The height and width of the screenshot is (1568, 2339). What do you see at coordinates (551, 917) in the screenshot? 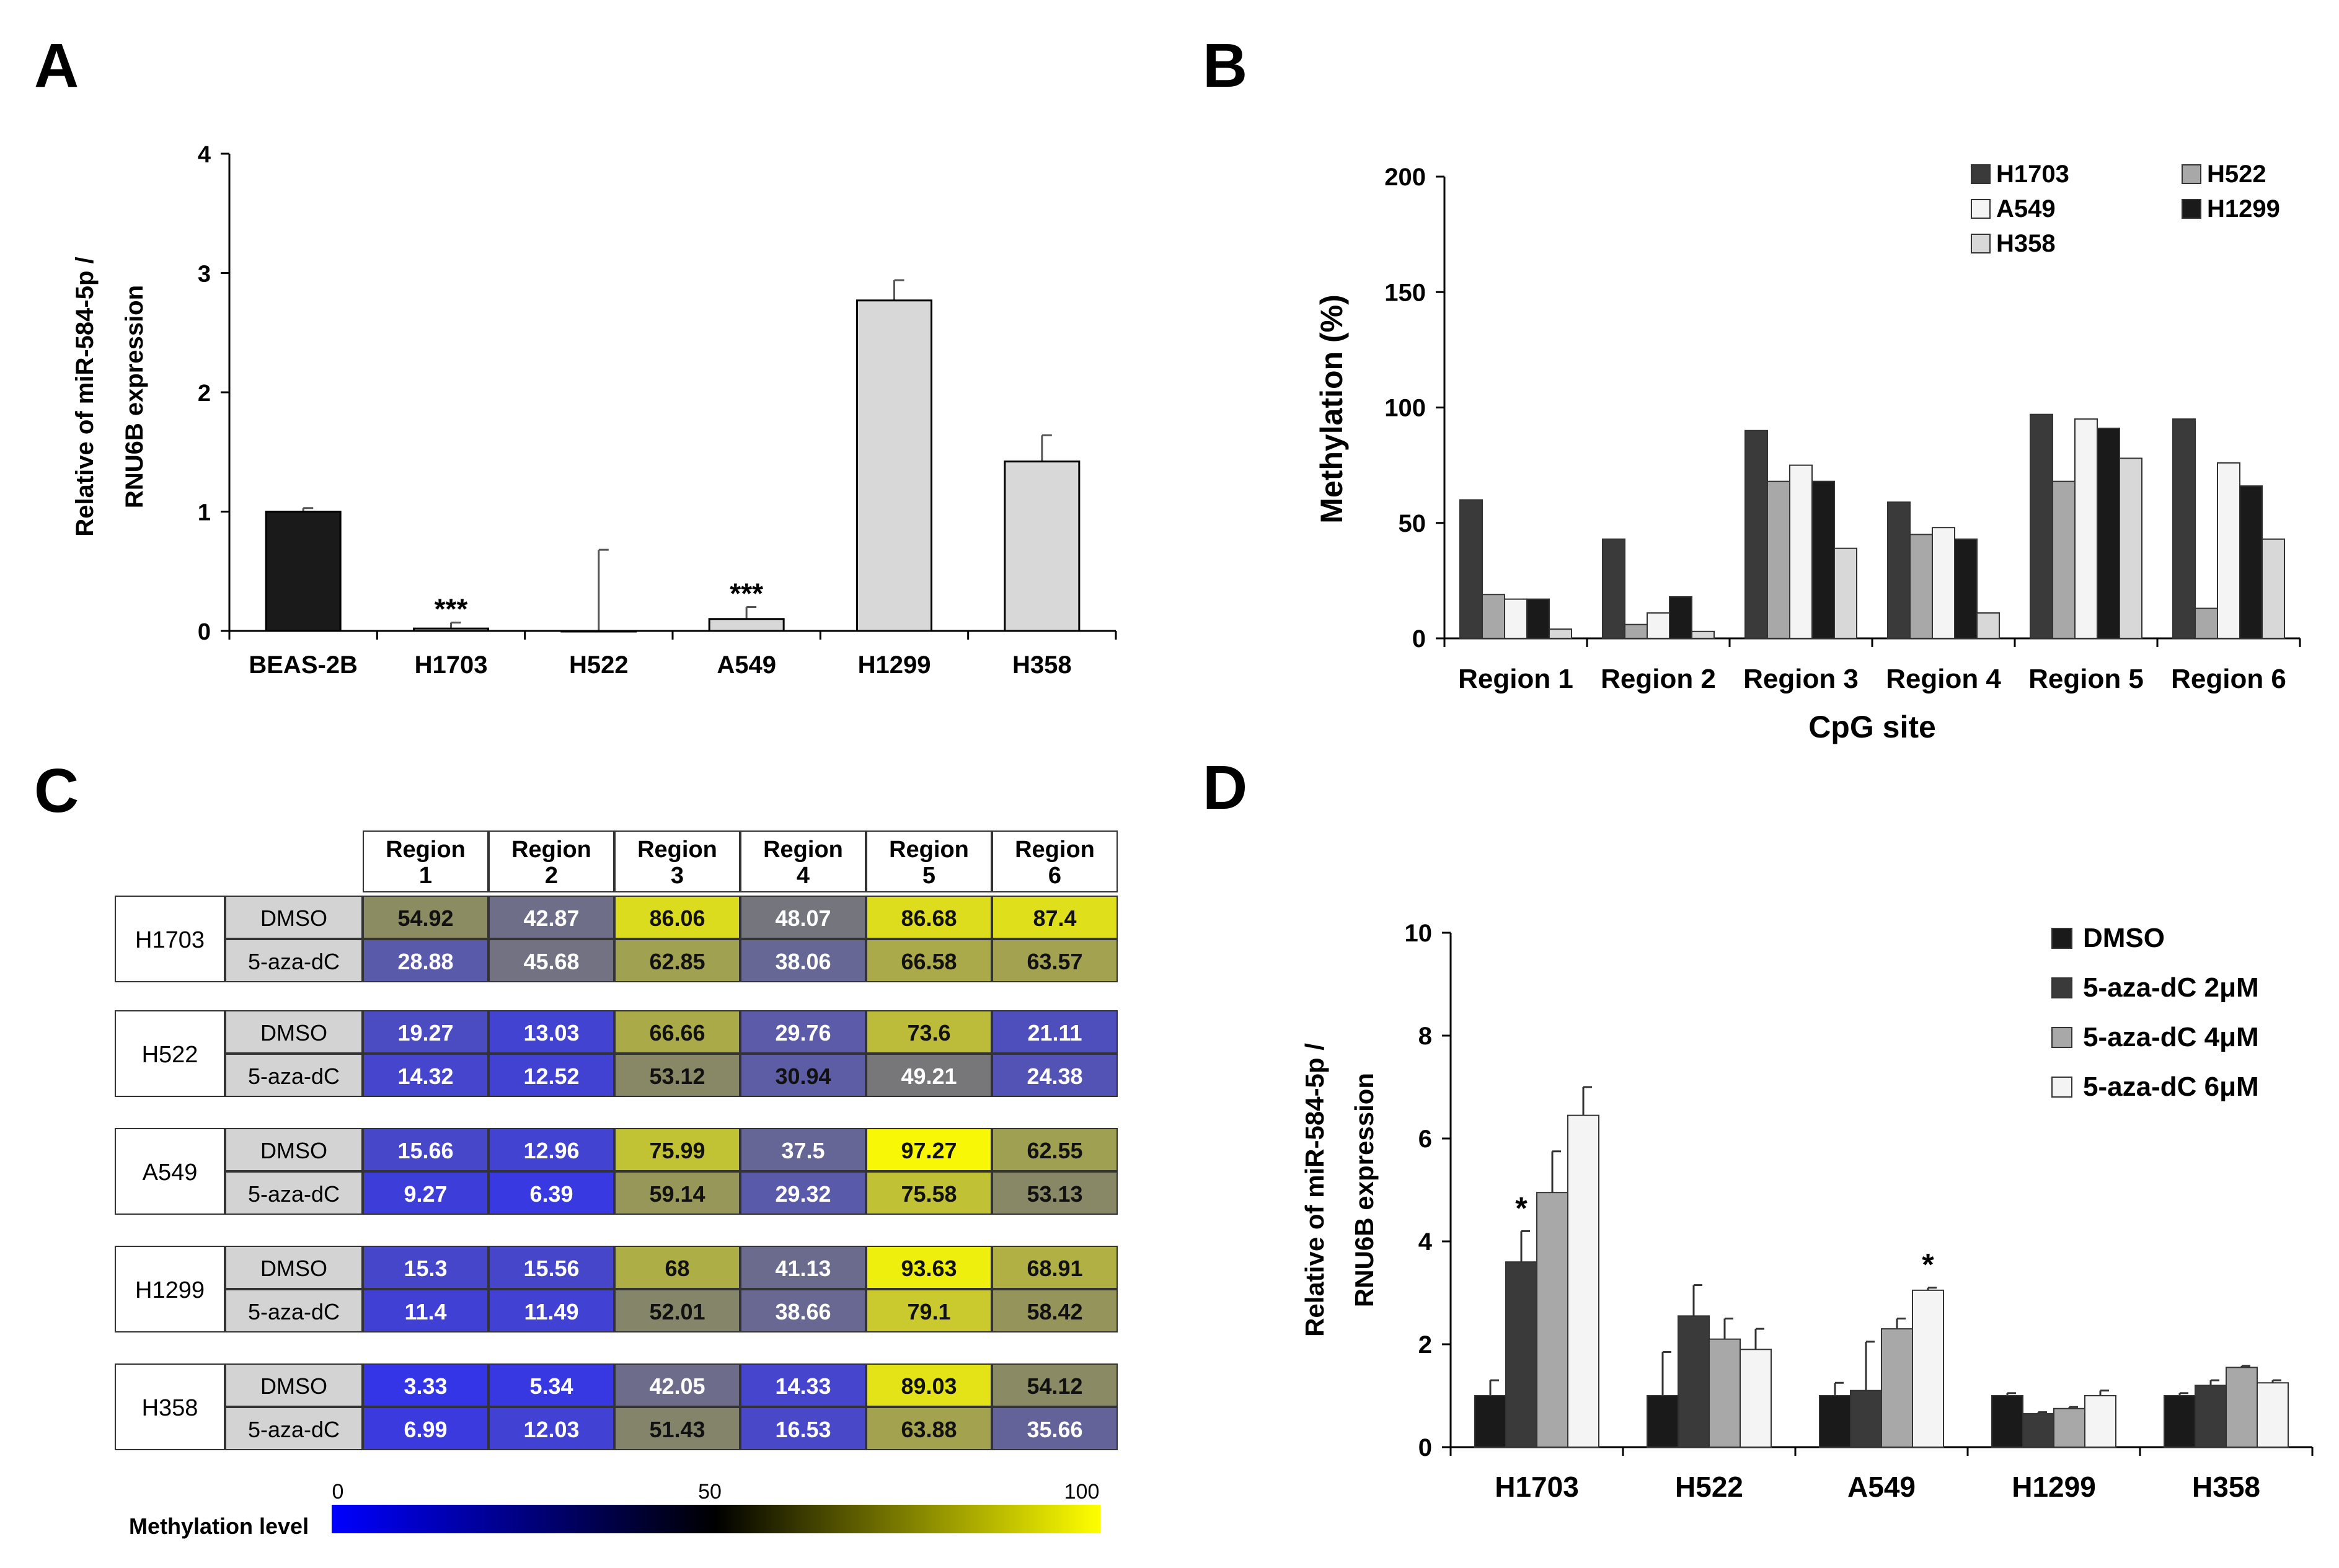
I see `heatmap-cell: 42.87` at bounding box center [551, 917].